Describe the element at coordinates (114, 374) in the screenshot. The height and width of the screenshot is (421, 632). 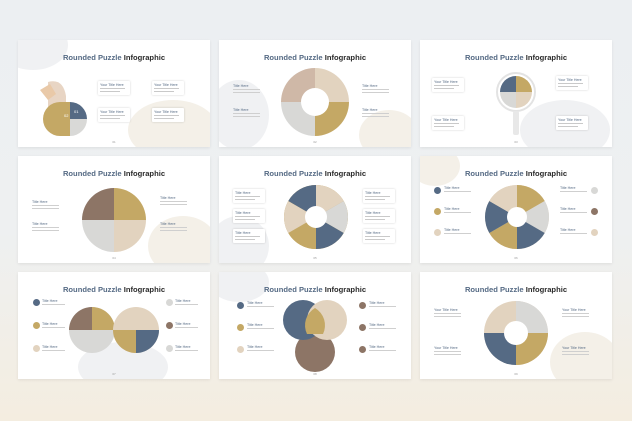
I see `slide-number: 07` at that location.